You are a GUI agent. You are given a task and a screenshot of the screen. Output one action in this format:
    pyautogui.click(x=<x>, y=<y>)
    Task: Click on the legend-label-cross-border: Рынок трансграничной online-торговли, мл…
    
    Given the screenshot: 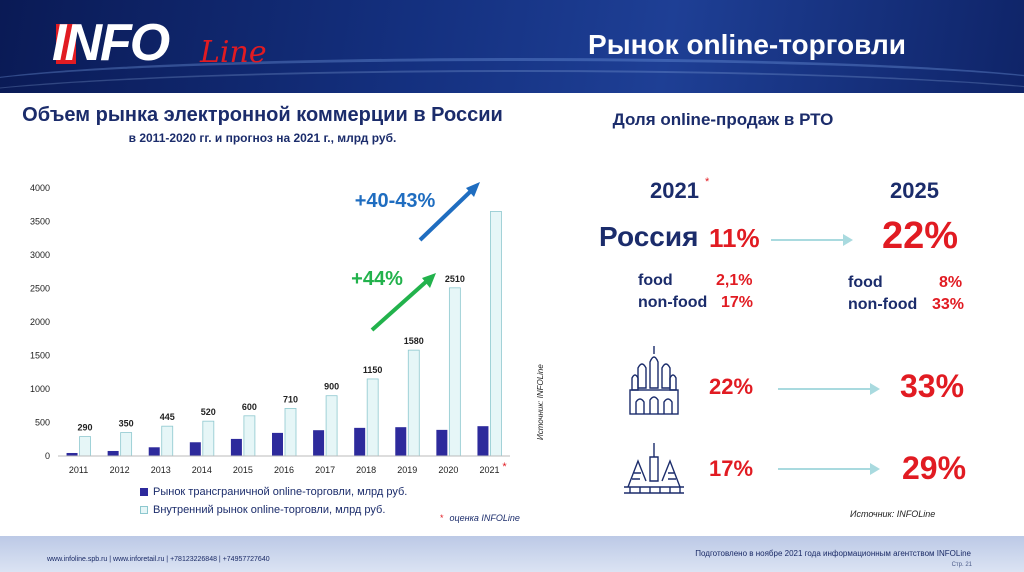 What is the action you would take?
    pyautogui.click(x=280, y=492)
    